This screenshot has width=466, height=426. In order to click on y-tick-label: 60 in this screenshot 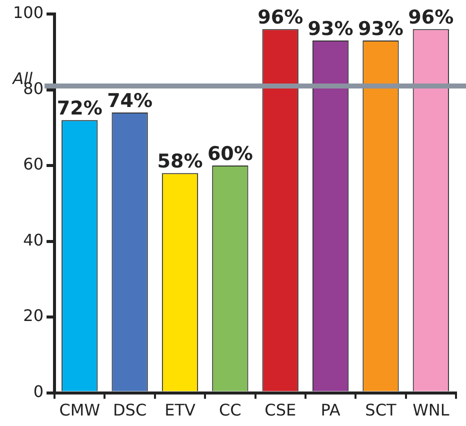, I will do `click(33, 164)`.